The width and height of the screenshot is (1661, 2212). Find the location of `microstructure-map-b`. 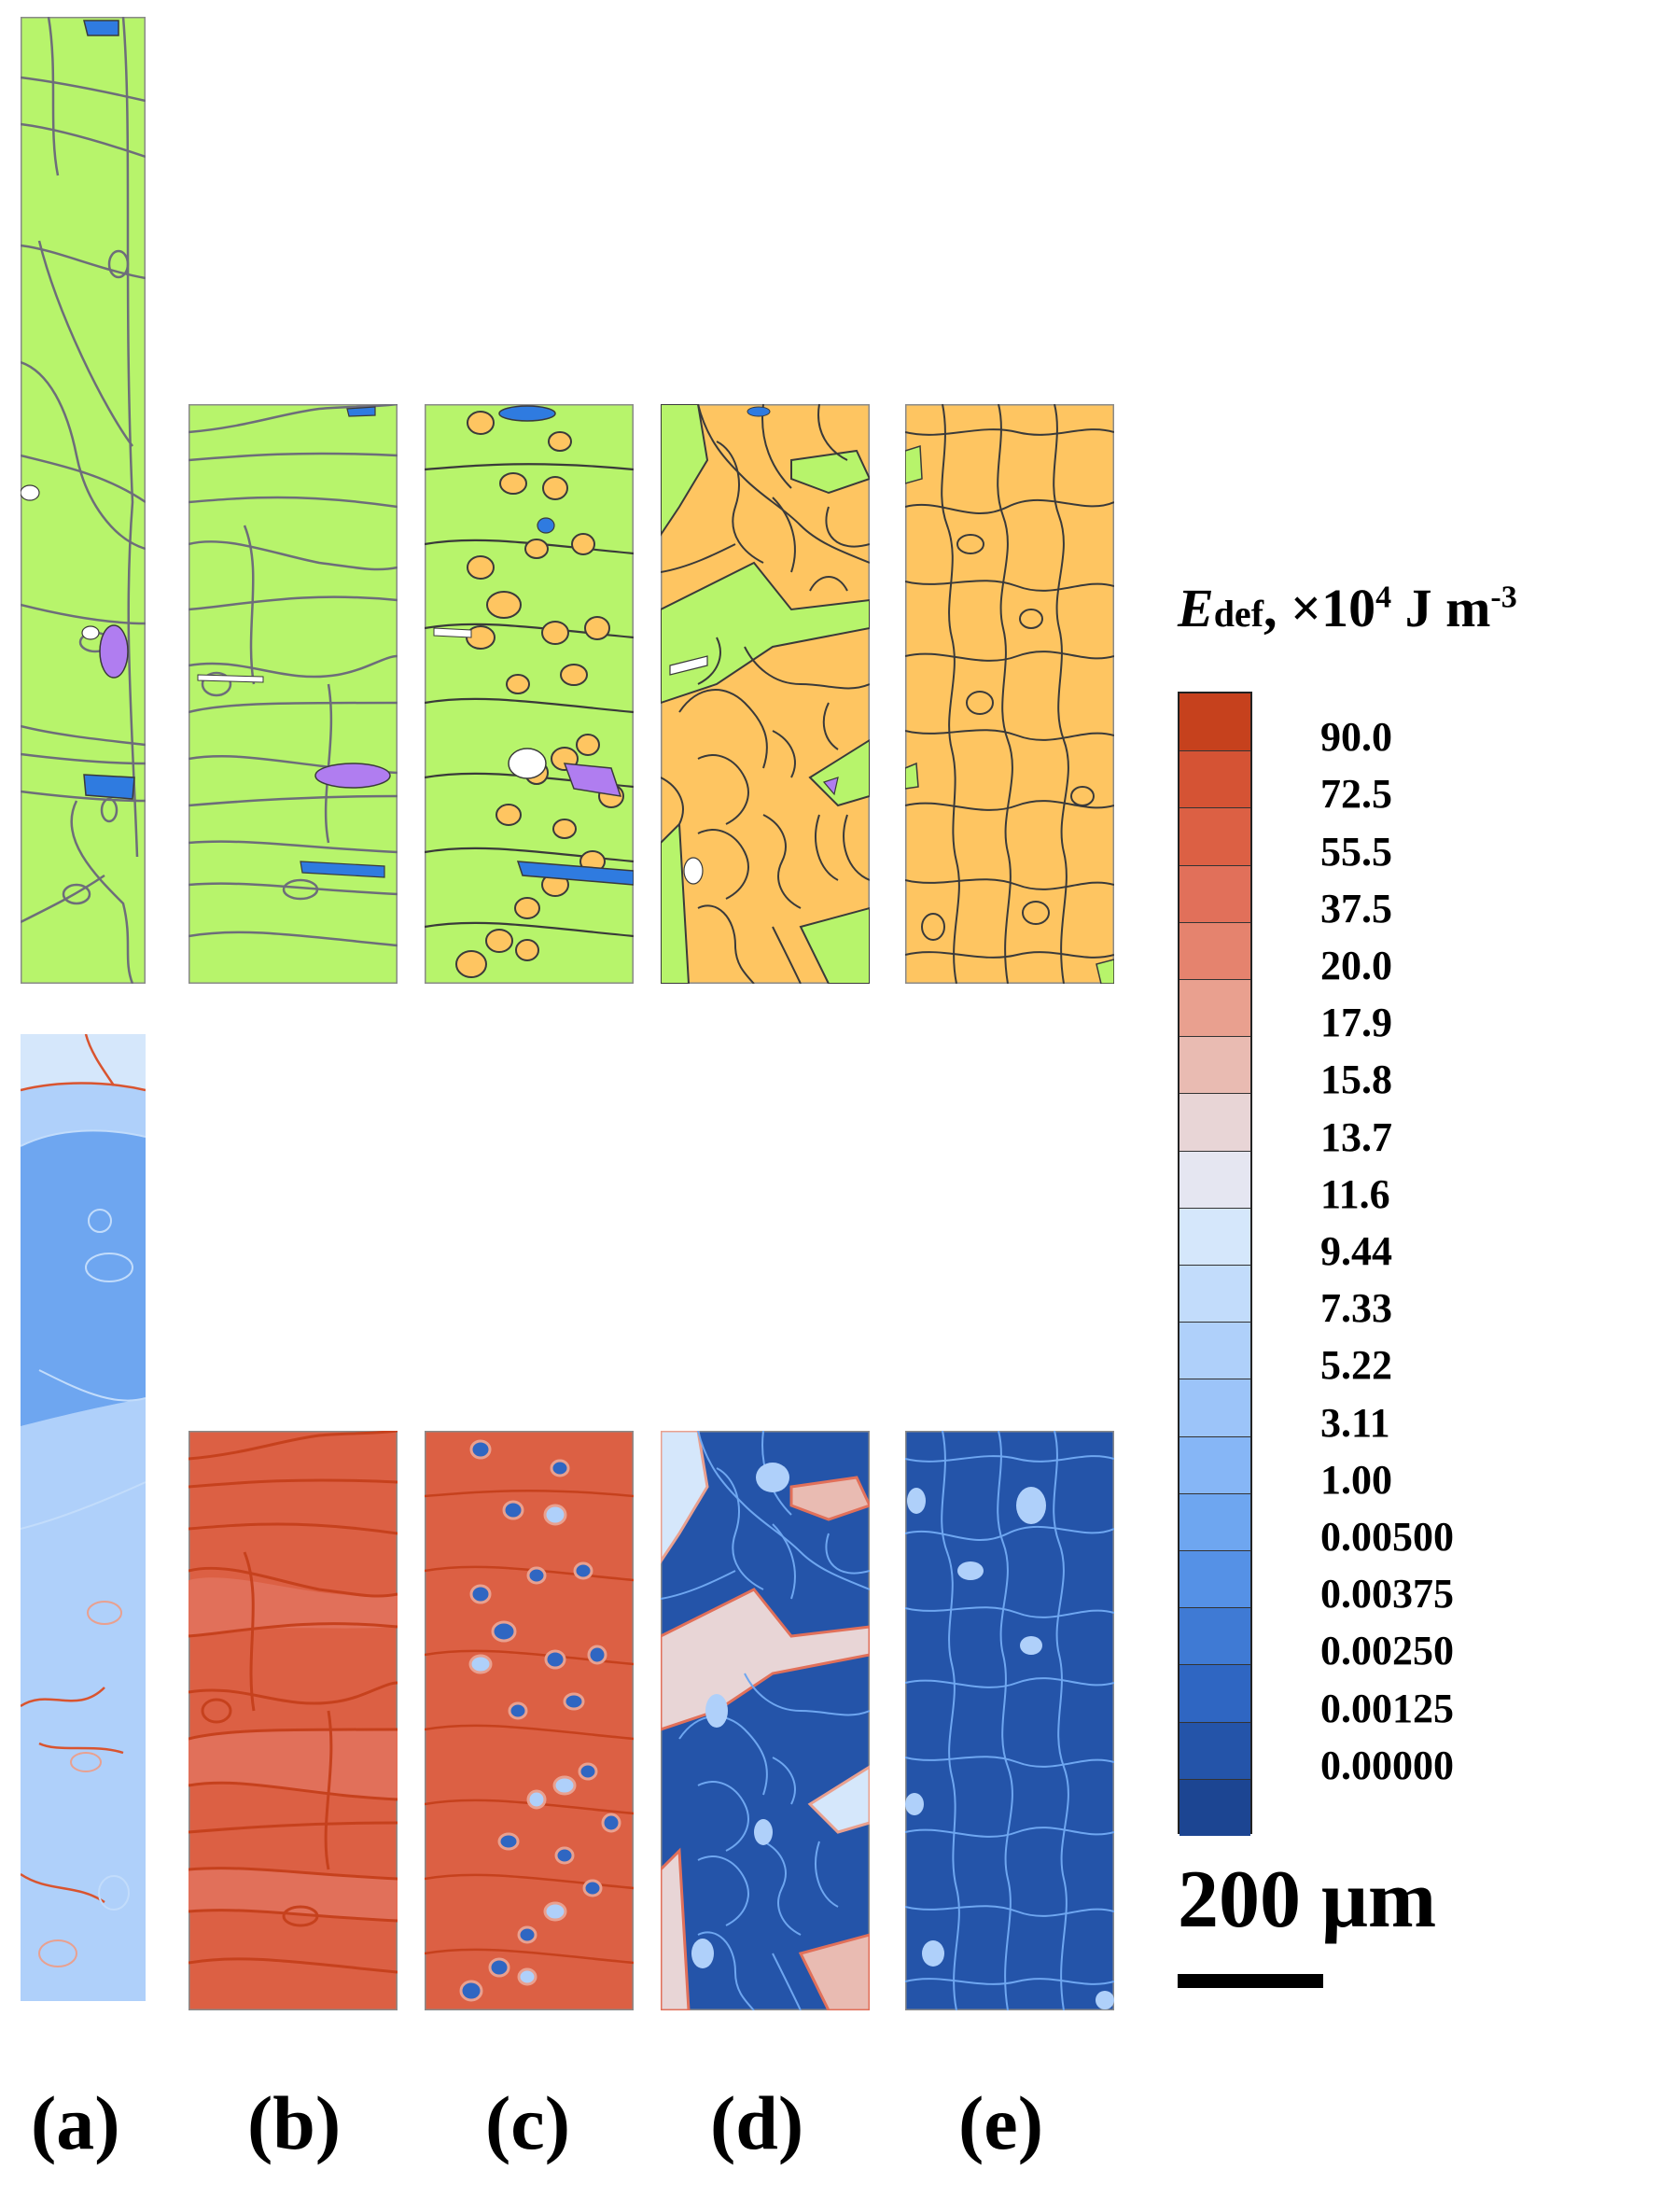

microstructure-map-b is located at coordinates (293, 694).